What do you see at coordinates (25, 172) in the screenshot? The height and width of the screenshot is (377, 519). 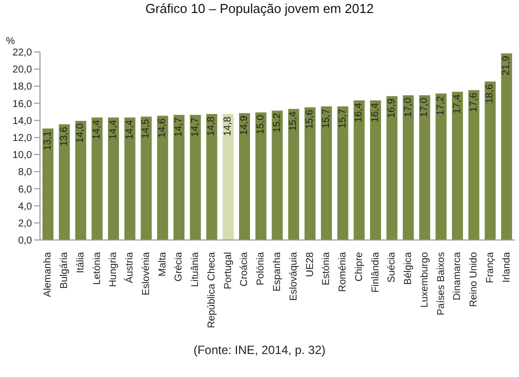 I see `y-tick-label: 8,0` at bounding box center [25, 172].